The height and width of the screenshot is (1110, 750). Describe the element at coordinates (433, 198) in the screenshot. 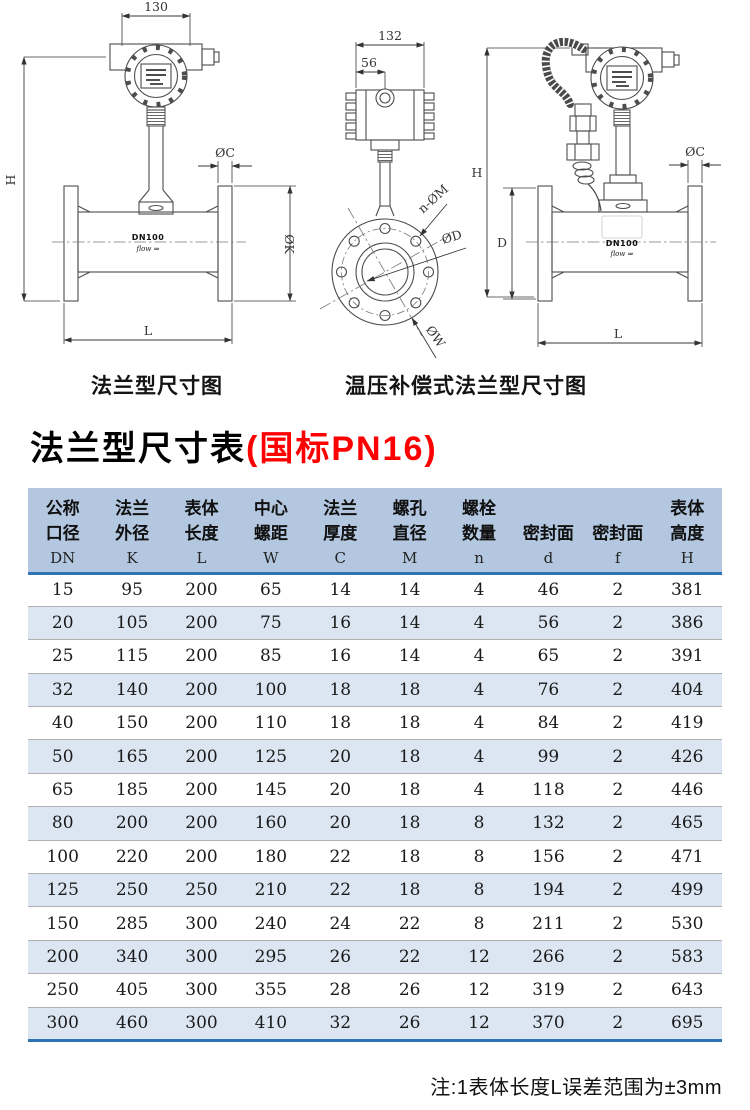

I see `dim-nM-label: n-ØM` at that location.